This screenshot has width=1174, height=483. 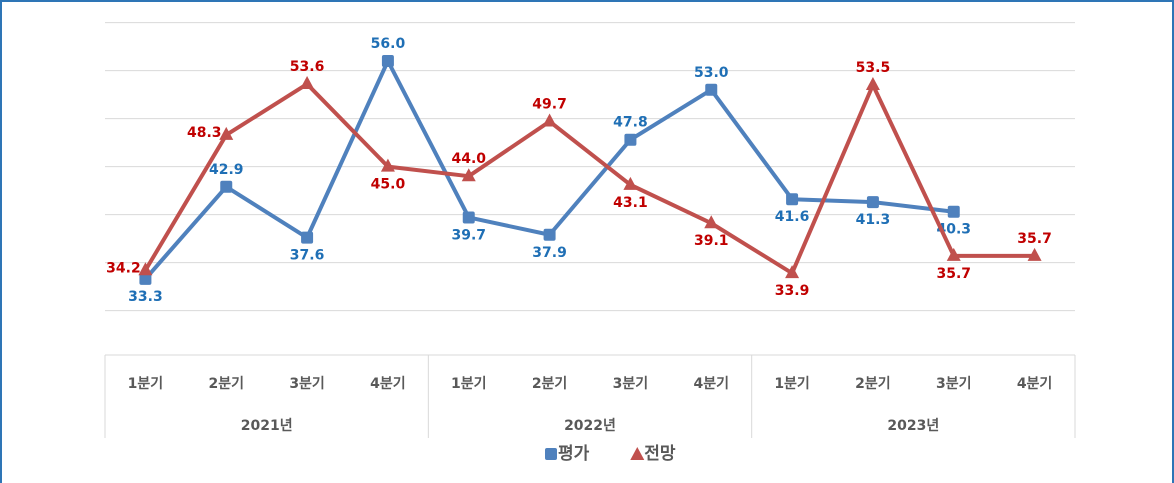 What do you see at coordinates (590, 426) in the screenshot?
I see `group-label: 2022년` at bounding box center [590, 426].